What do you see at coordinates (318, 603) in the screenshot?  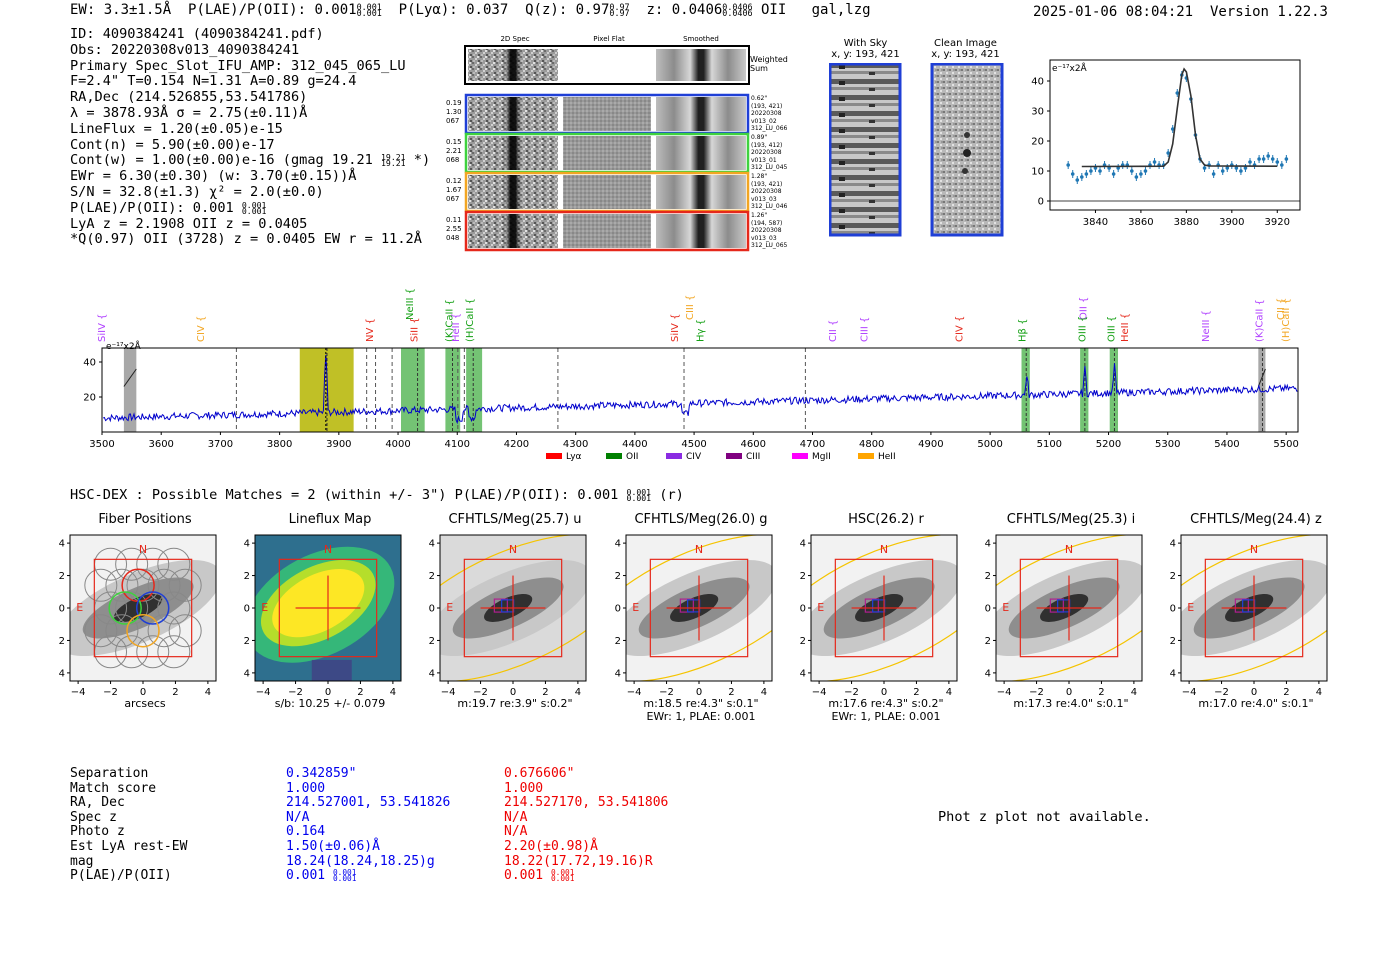 I see `flux-peak` at bounding box center [318, 603].